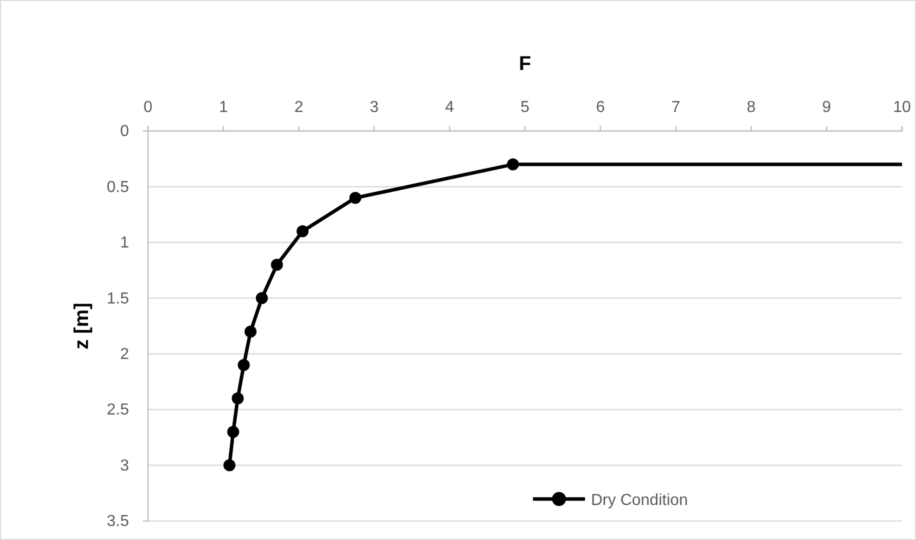 This screenshot has width=916, height=540. Describe the element at coordinates (600, 107) in the screenshot. I see `x-tick-label: 6` at that location.